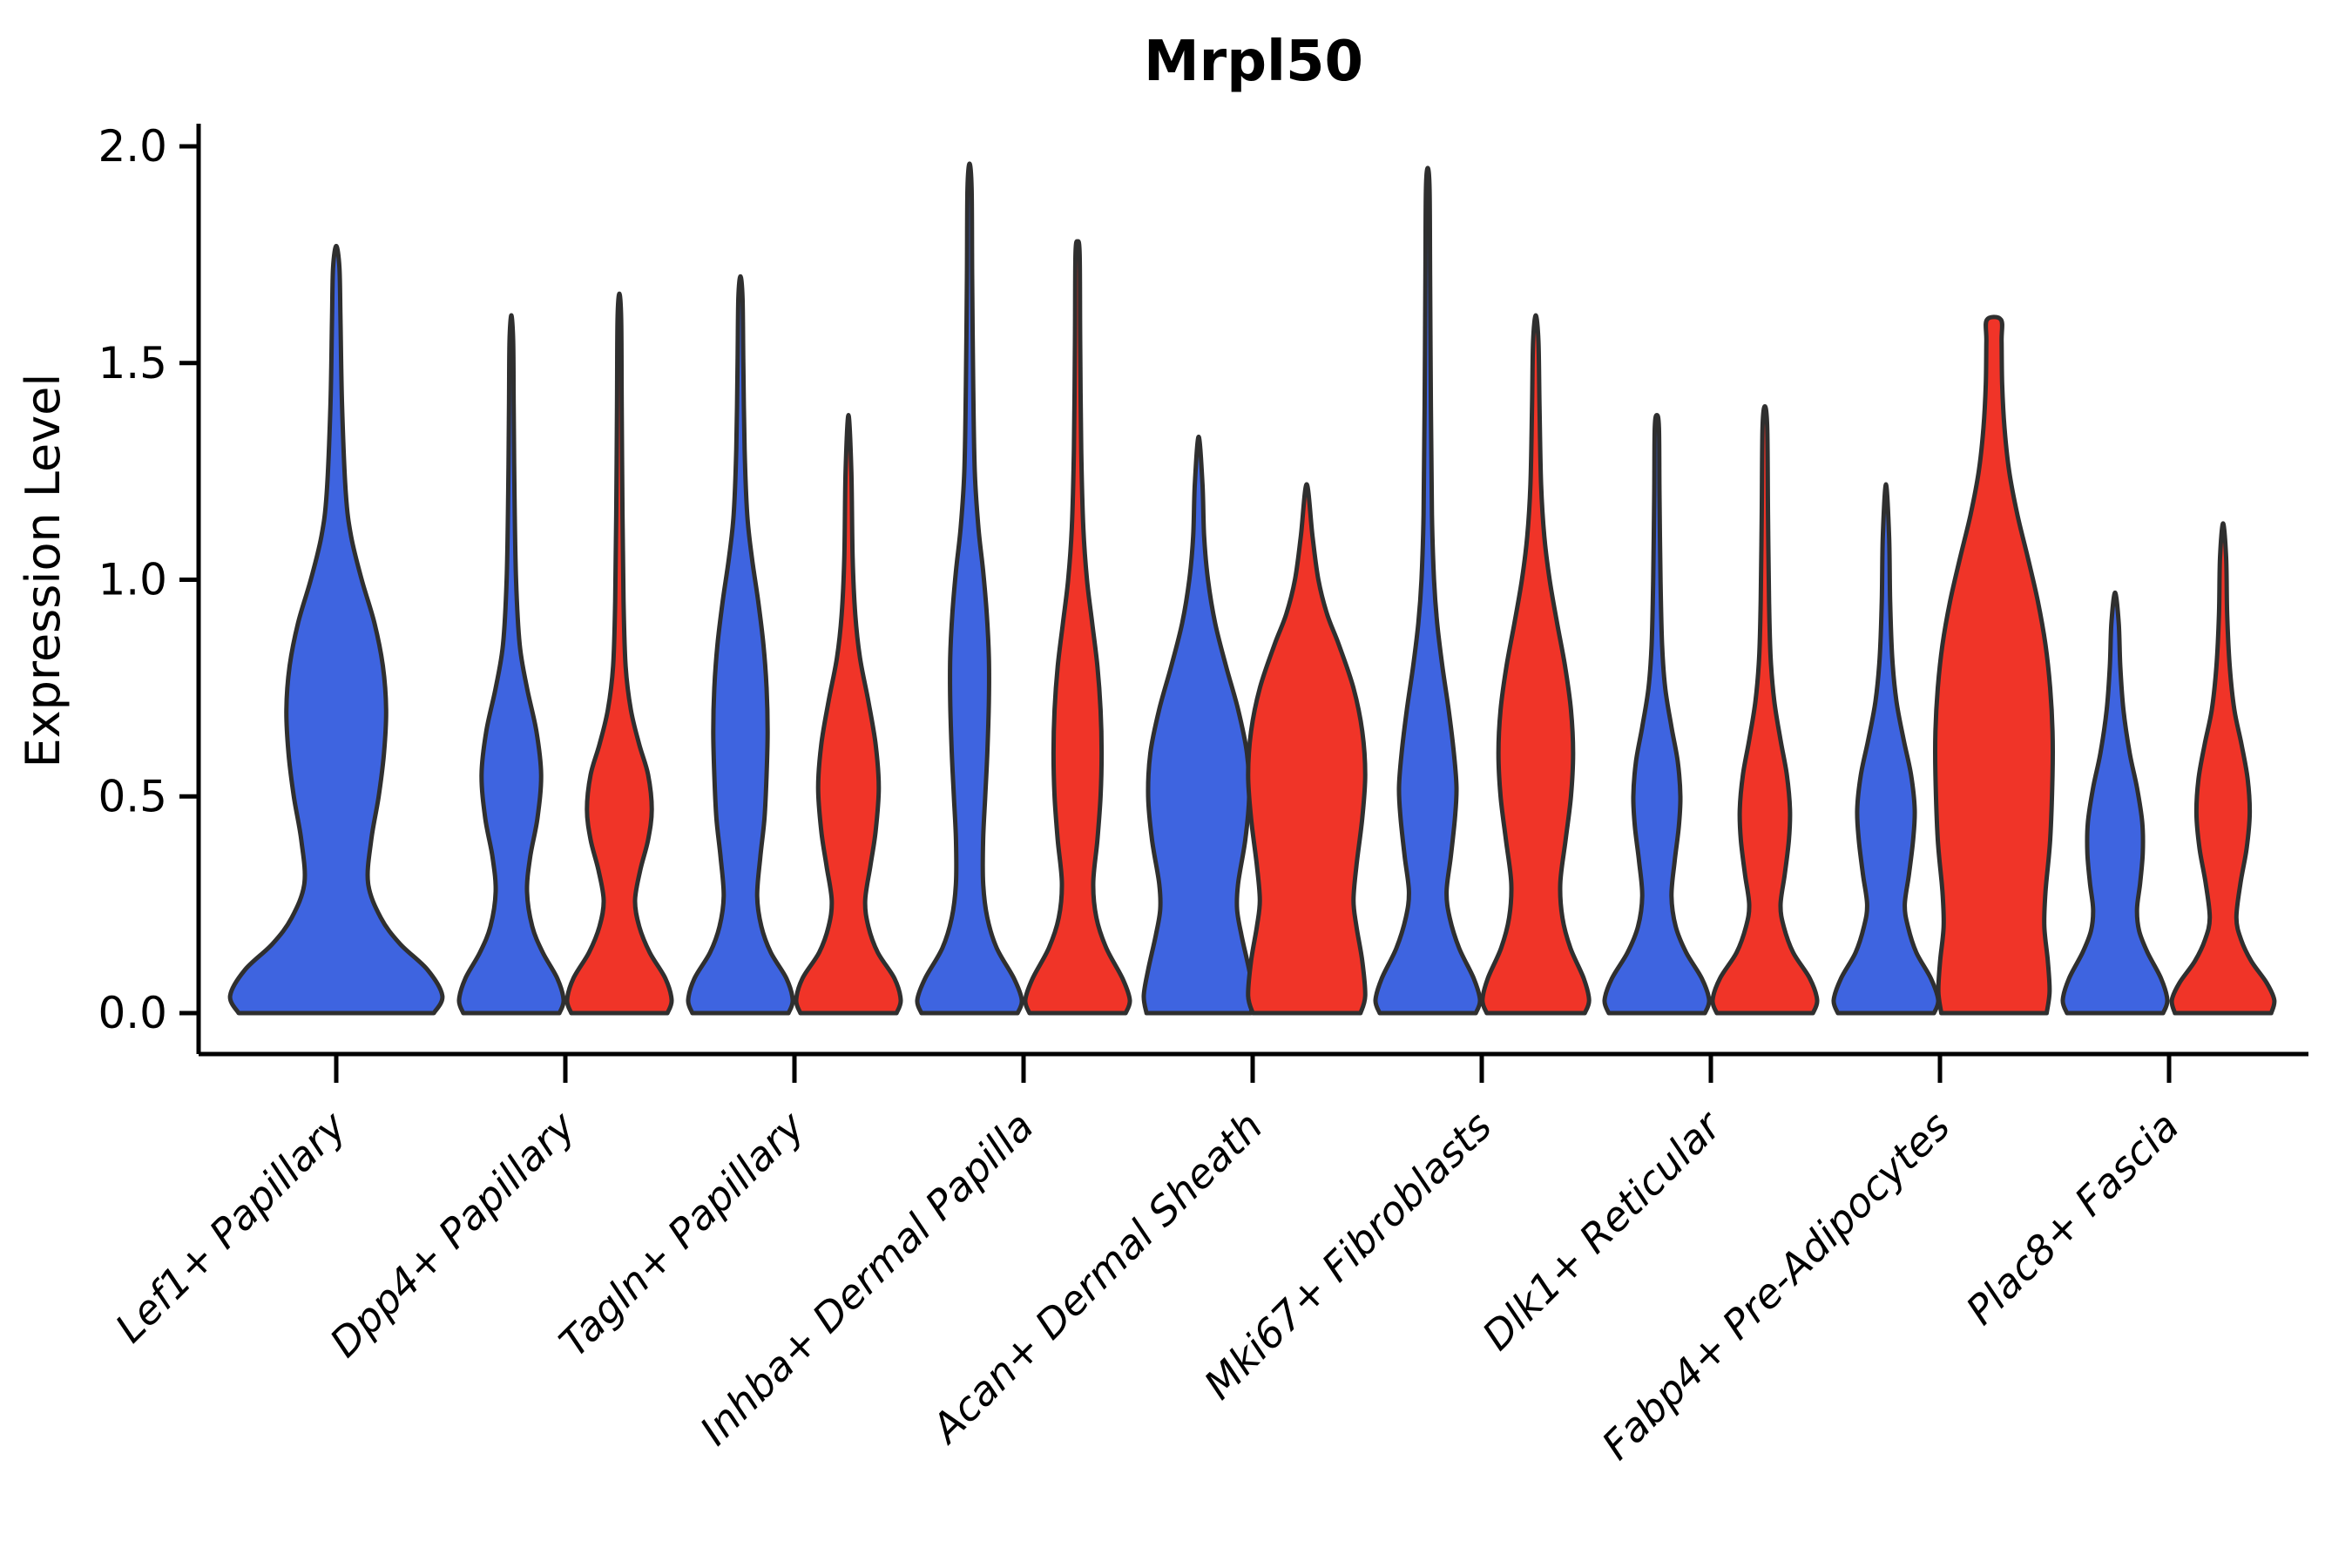  Describe the element at coordinates (682, 1234) in the screenshot. I see `x-category-label: Tagln+ Papillary` at that location.